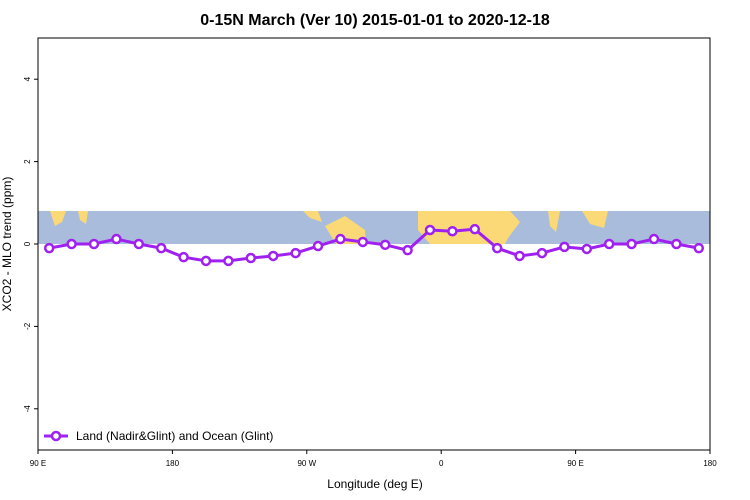 The width and height of the screenshot is (750, 500). Describe the element at coordinates (441, 463) in the screenshot. I see `x-tick-label: 0` at that location.